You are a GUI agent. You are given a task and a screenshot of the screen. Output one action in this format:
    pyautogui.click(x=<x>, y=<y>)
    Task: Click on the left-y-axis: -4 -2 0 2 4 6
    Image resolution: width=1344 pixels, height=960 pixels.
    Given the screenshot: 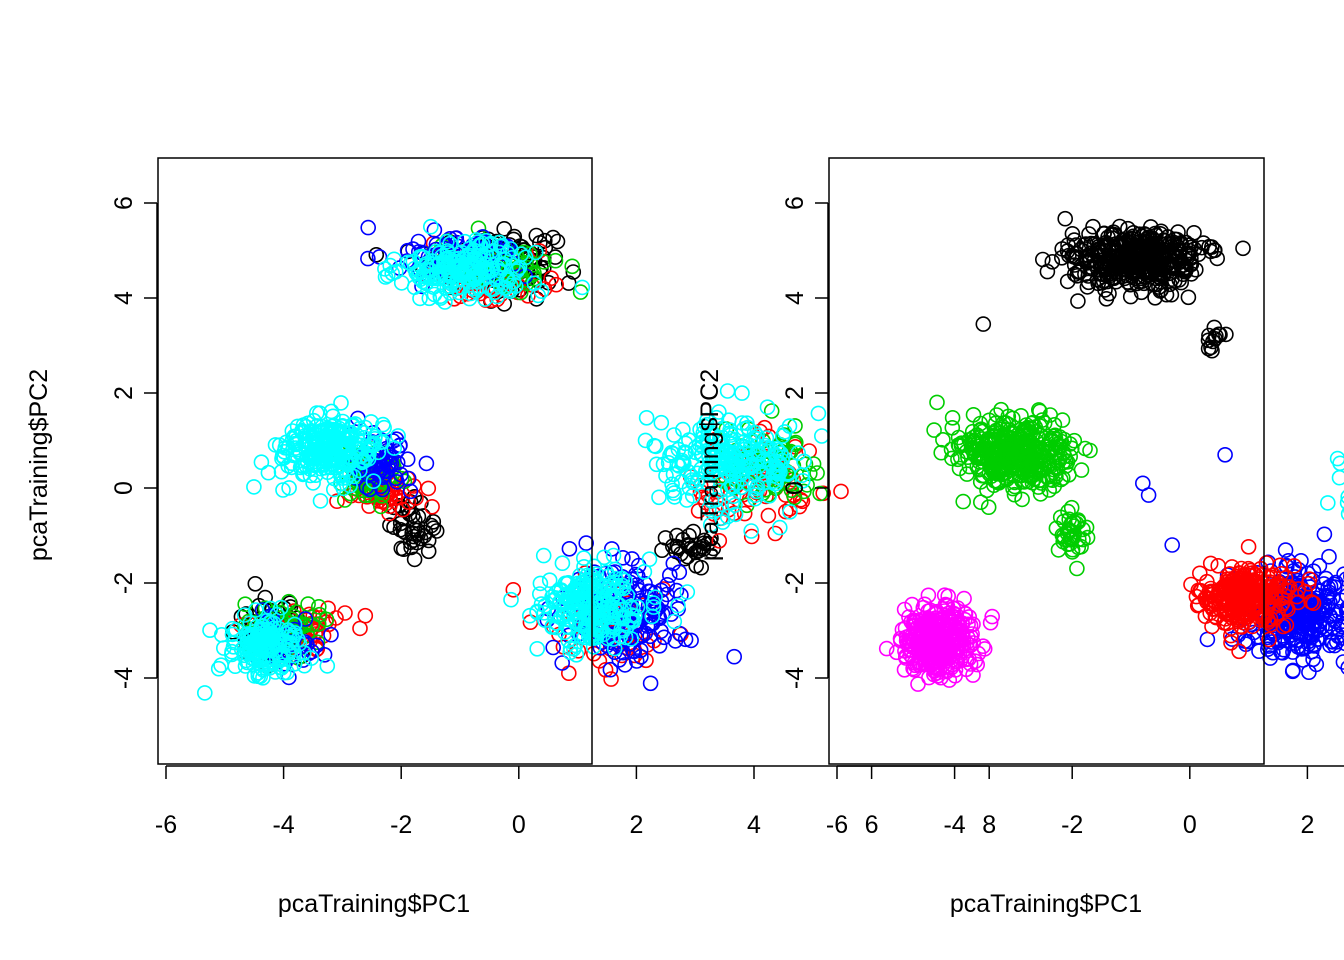 What is the action you would take?
    pyautogui.click(x=134, y=442)
    